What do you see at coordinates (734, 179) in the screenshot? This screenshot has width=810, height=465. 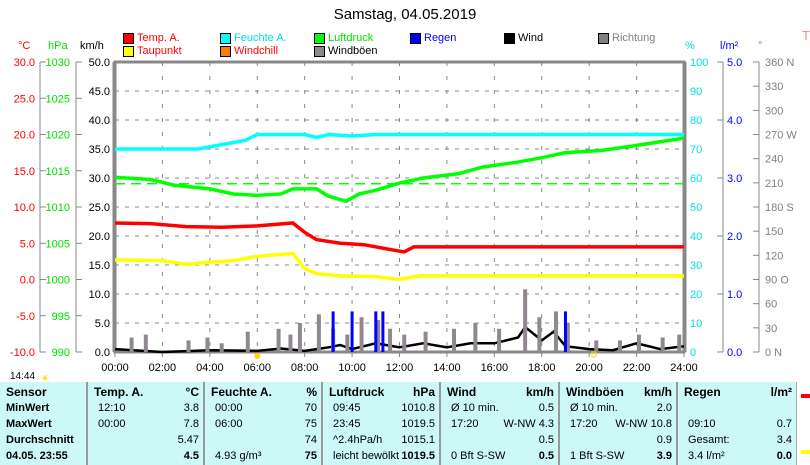 I see `rain-tick-label: 3.0` at bounding box center [734, 179].